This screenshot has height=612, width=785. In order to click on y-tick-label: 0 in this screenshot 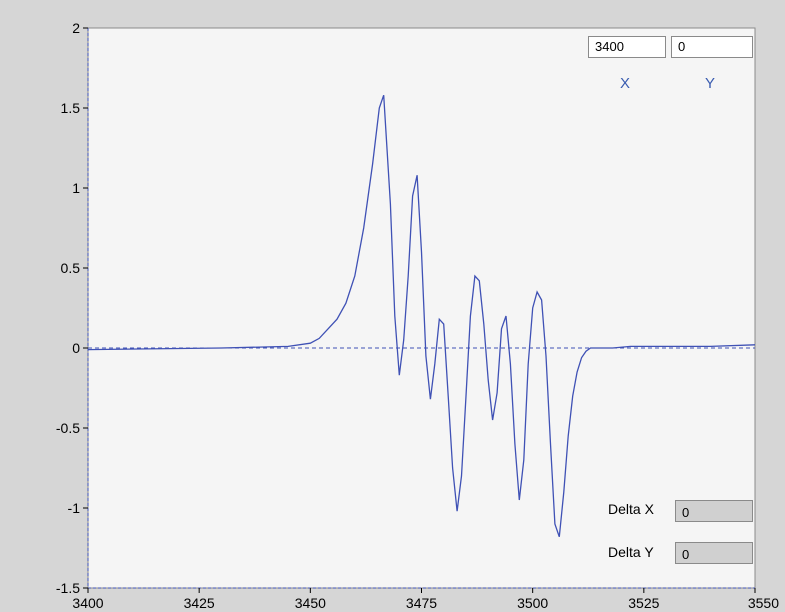, I will do `click(76, 348)`.